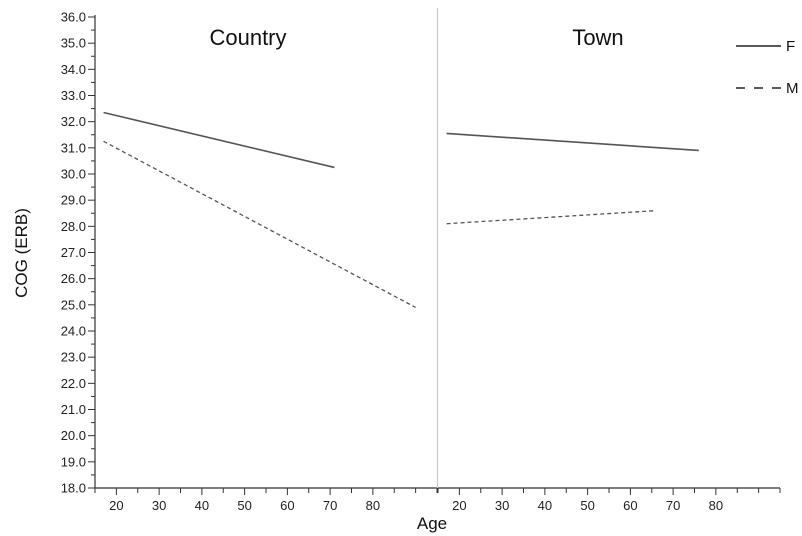 This screenshot has height=536, width=802. Describe the element at coordinates (73, 488) in the screenshot. I see `y-tick-label: 18.0` at that location.